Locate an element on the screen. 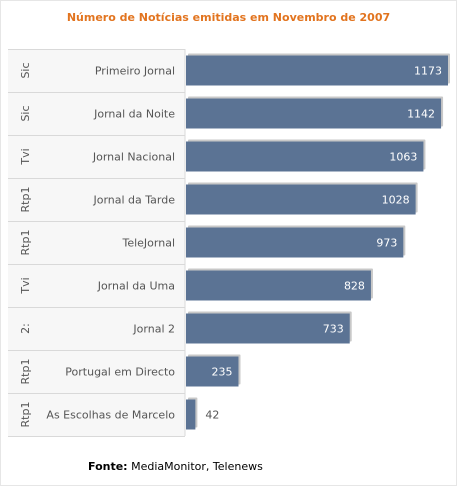 This screenshot has height=486, width=457. value-label: 1173 is located at coordinates (428, 71).